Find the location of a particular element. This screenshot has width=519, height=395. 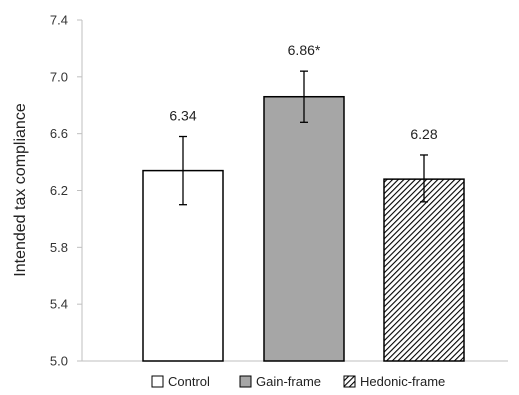

data-label: 6.28 is located at coordinates (423, 134).